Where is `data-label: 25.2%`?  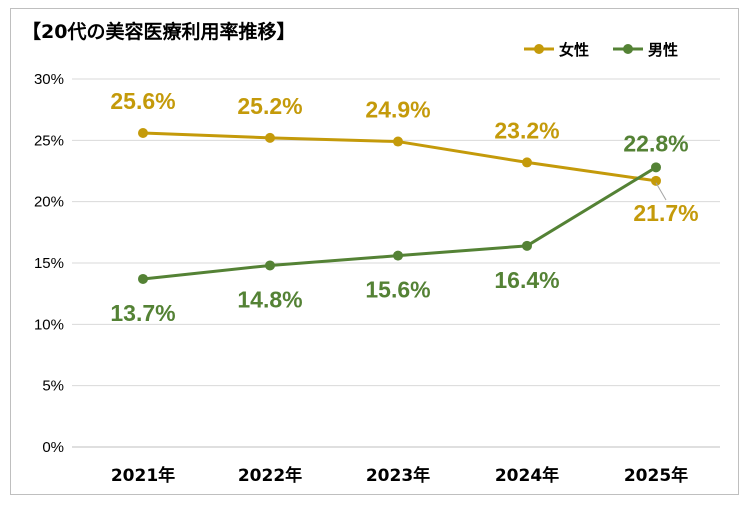 data-label: 25.2% is located at coordinates (269, 106).